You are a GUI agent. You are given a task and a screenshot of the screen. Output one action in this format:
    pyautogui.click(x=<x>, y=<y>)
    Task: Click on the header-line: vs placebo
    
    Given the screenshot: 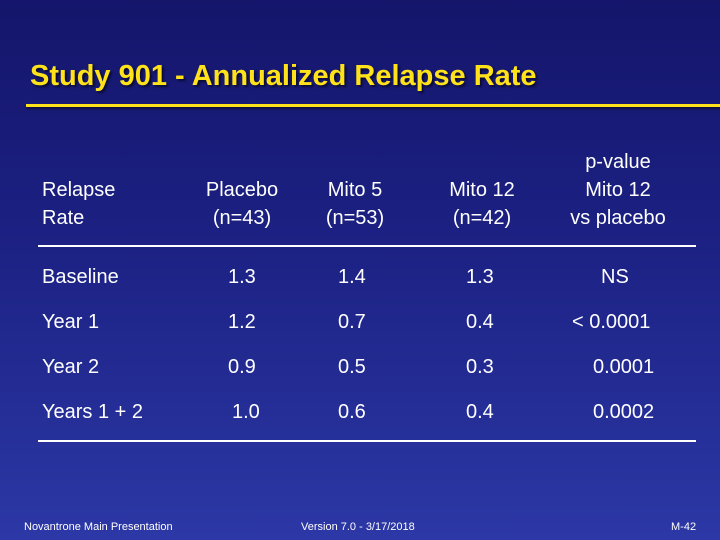 What is the action you would take?
    pyautogui.click(x=618, y=218)
    